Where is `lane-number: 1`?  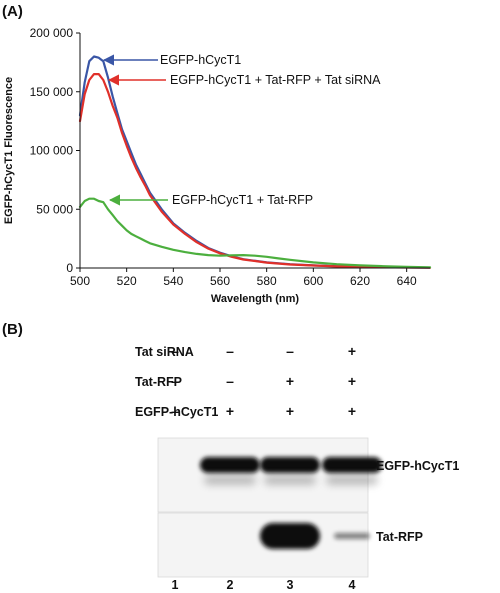 lane-number: 1 is located at coordinates (175, 585).